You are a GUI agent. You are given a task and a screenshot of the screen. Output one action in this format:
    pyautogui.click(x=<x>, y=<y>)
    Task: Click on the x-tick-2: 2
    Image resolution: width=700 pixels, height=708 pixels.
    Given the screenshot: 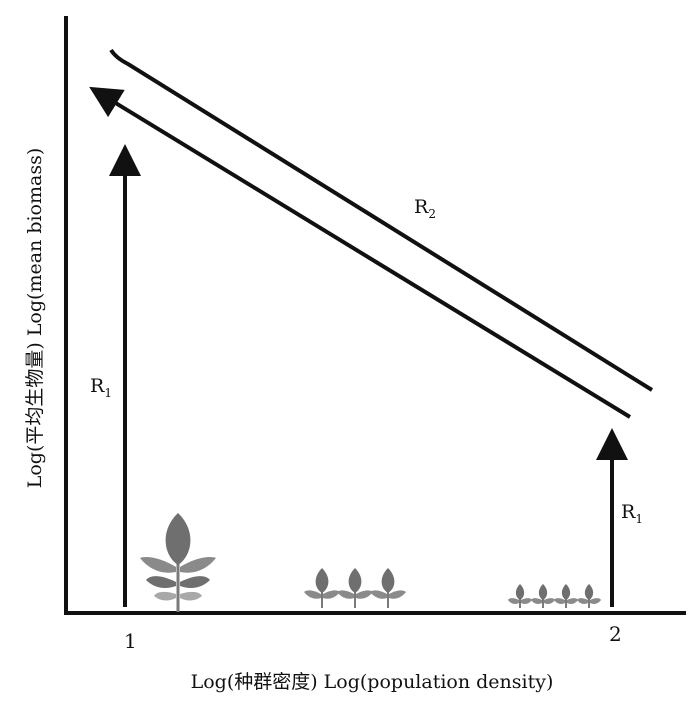 What is the action you would take?
    pyautogui.click(x=615, y=634)
    